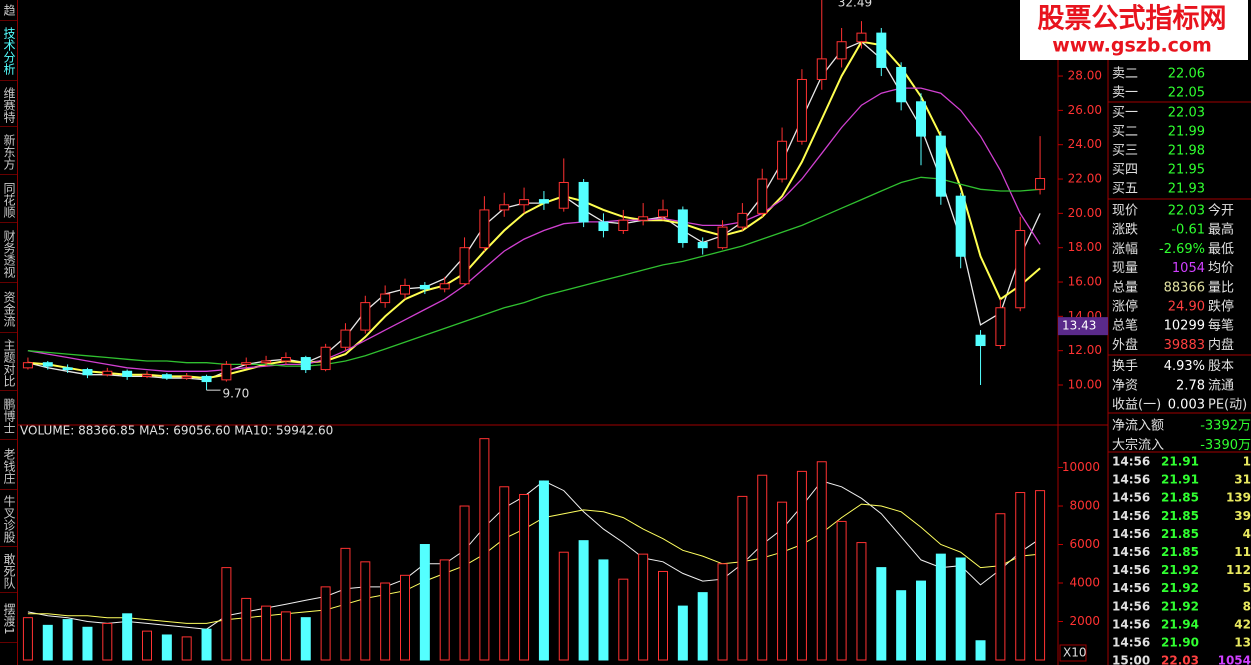 The height and width of the screenshot is (665, 1251). Describe the element at coordinates (8, 466) in the screenshot. I see `sidebar-tab: 老钱庄` at that location.